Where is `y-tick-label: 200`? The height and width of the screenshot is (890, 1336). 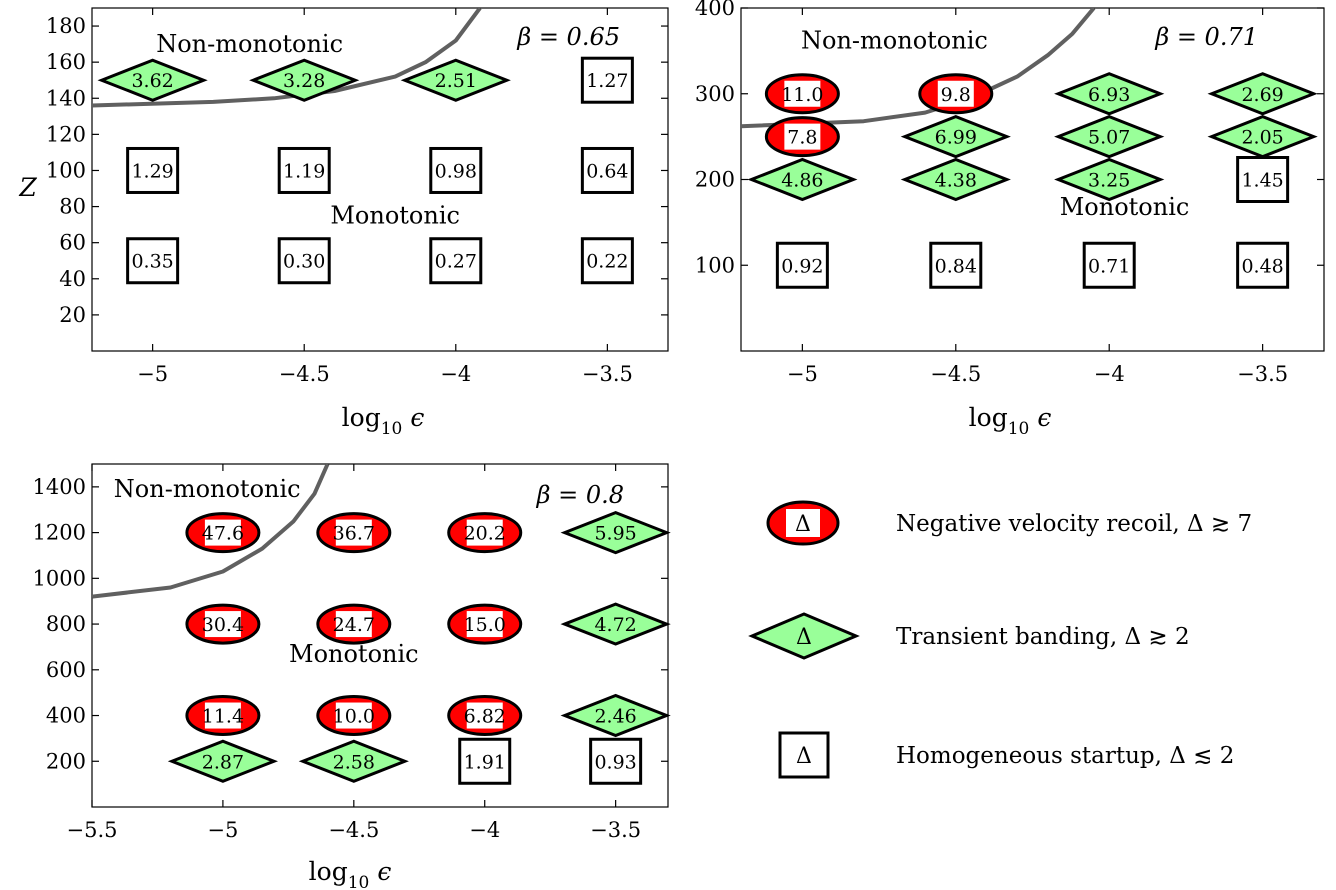
y-tick-label: 200 is located at coordinates (66, 761).